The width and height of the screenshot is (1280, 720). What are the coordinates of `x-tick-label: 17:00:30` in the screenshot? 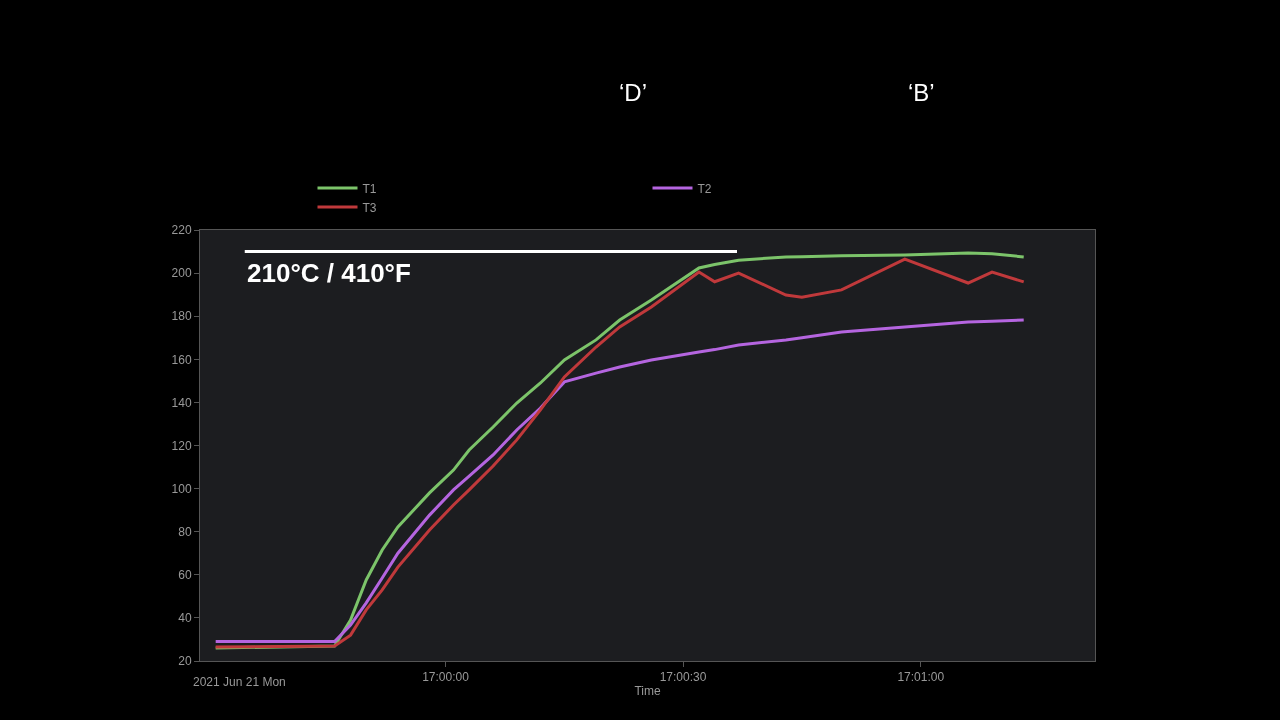 It's located at (683, 677).